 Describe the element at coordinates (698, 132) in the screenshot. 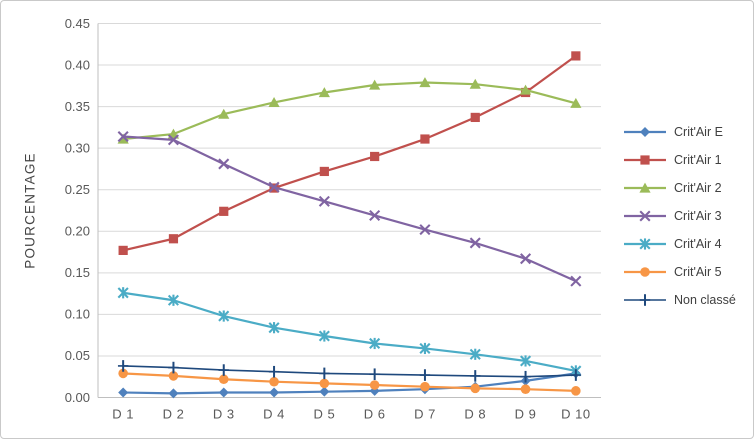

I see `legend-label: Crit'Air E` at that location.